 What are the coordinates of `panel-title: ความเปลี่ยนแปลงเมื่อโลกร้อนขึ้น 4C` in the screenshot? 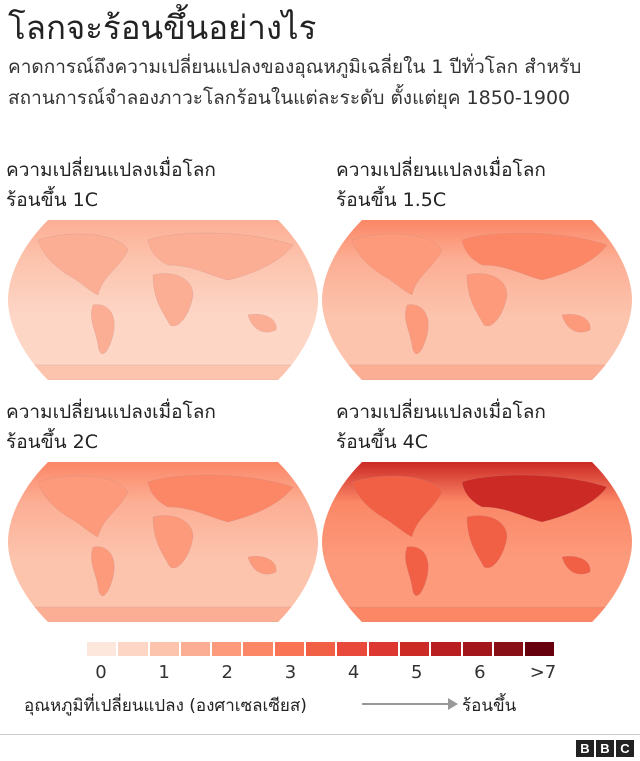 It's located at (486, 427).